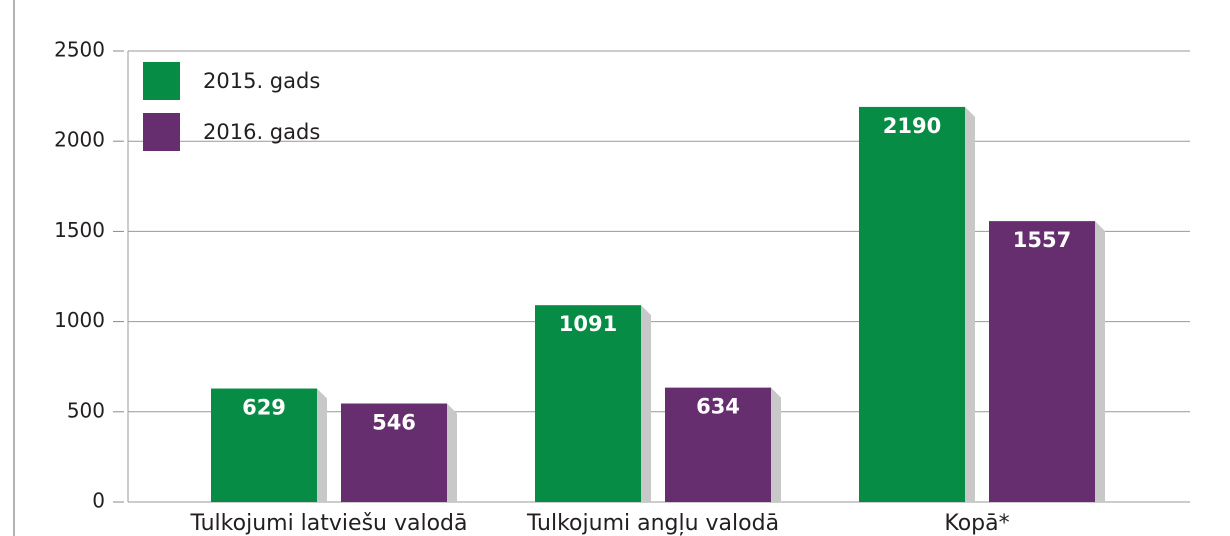  I want to click on y-tick-label: 2000, so click(79, 140).